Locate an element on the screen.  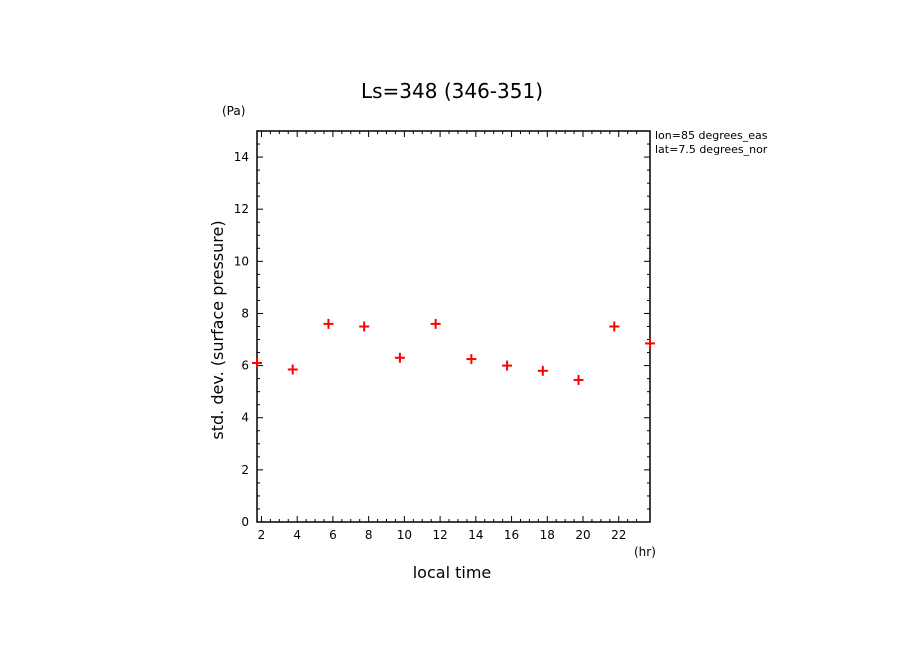
x-tick-label: 4 is located at coordinates (297, 535).